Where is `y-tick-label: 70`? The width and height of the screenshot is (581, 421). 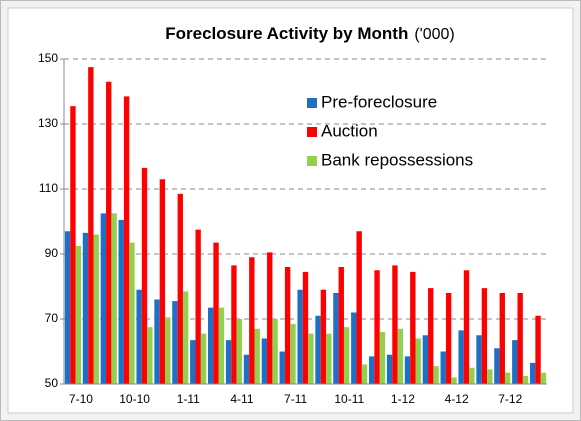
y-tick-label: 70 is located at coordinates (52, 318).